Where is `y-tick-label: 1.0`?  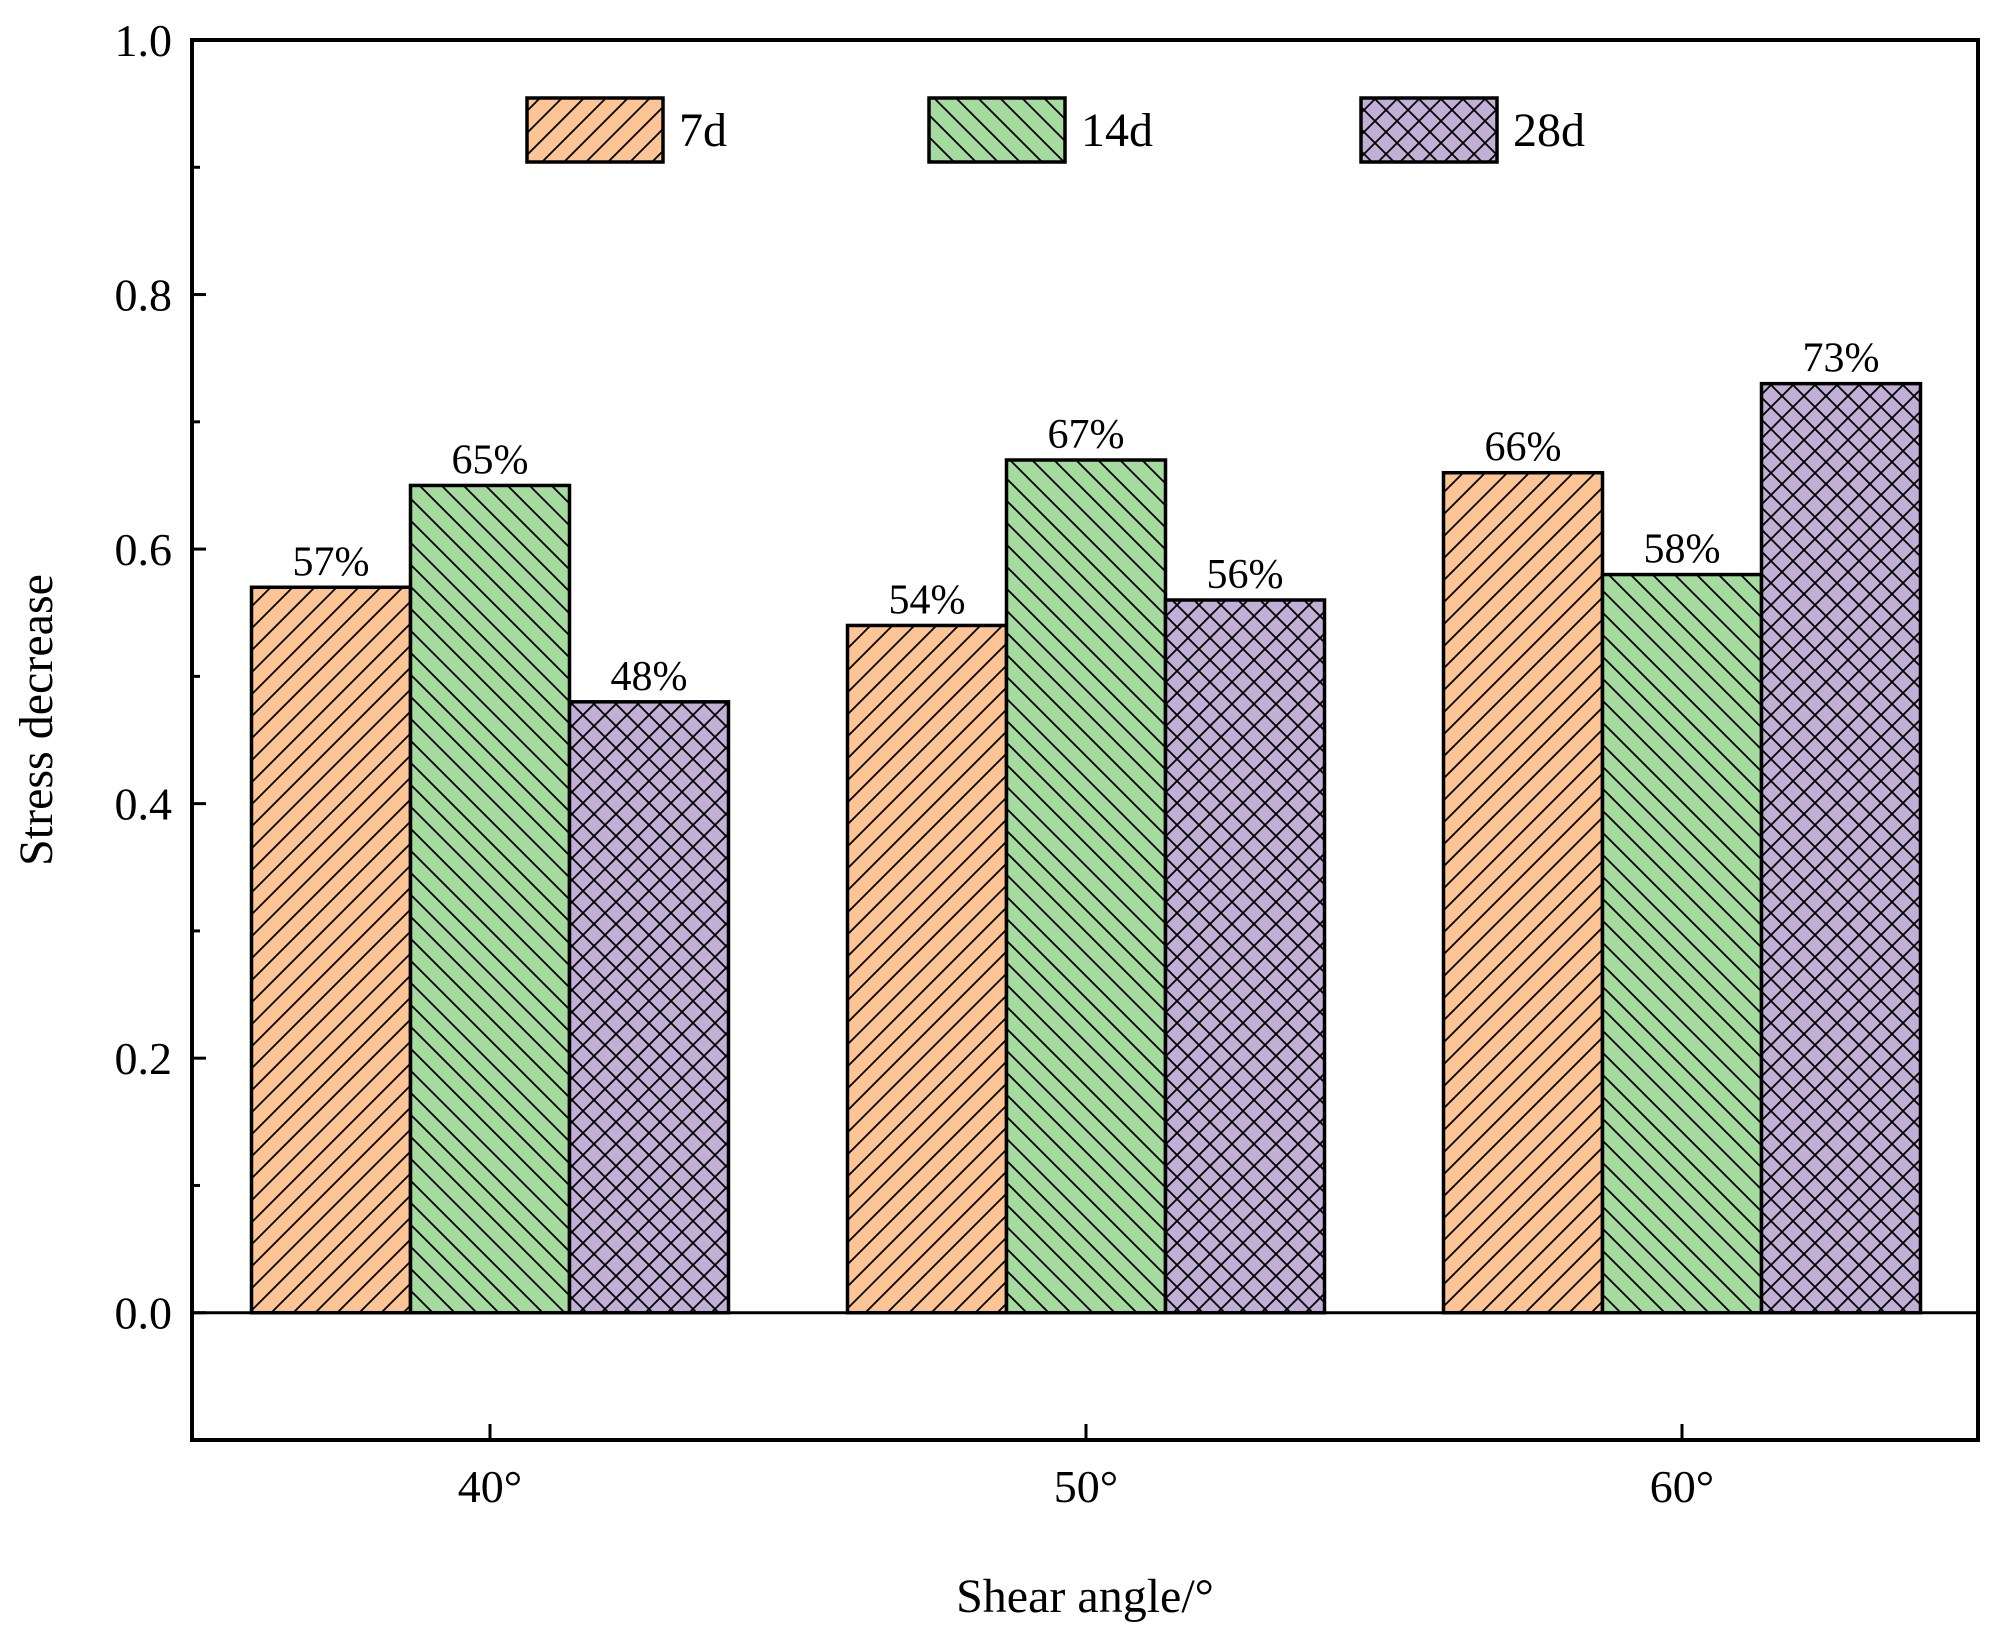 y-tick-label: 1.0 is located at coordinates (144, 40).